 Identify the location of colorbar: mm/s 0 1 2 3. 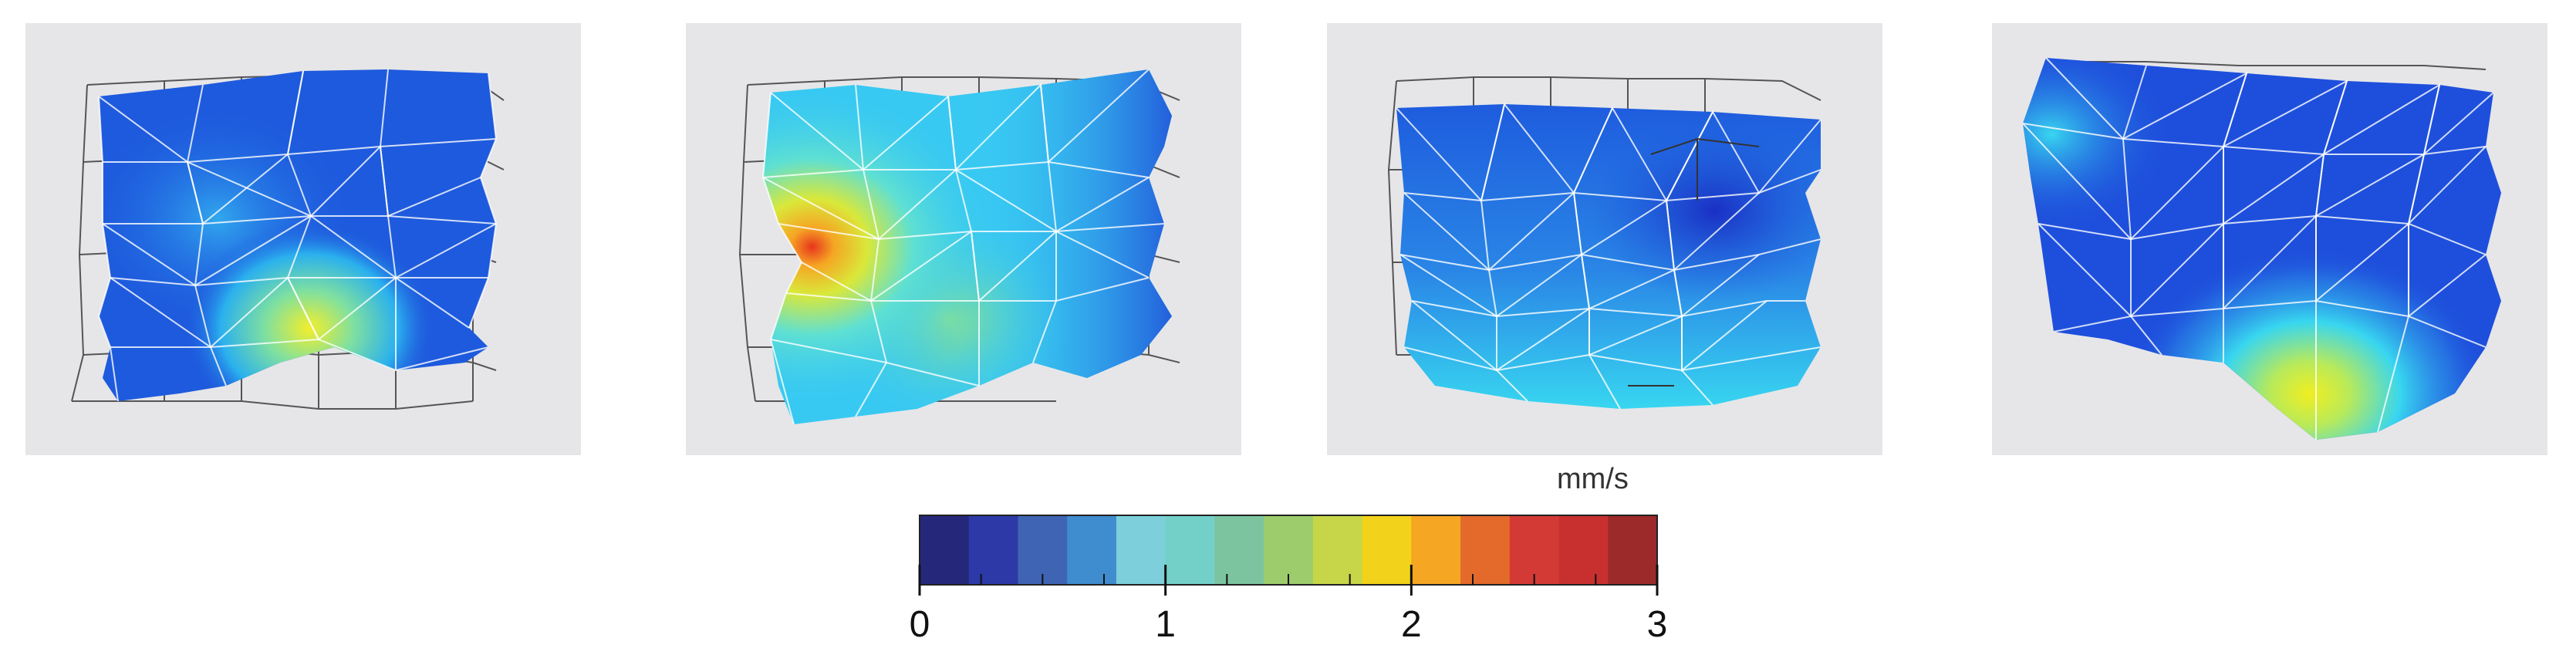
(1288, 559).